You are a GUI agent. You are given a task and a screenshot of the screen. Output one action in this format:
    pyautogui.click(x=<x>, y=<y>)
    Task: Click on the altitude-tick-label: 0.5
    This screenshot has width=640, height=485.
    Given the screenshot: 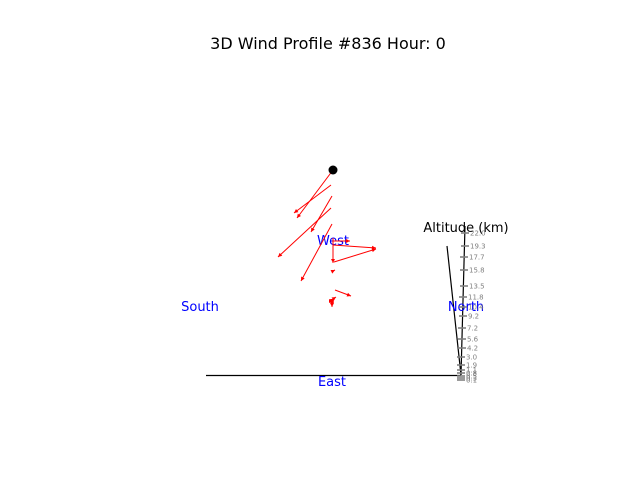 What is the action you would take?
    pyautogui.click(x=471, y=377)
    